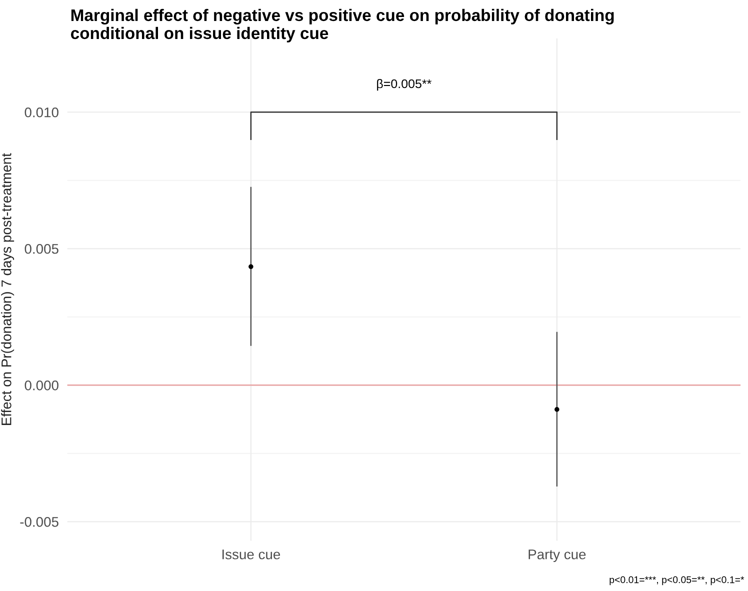  I want to click on y-tick-label: 0.005, so click(41, 249).